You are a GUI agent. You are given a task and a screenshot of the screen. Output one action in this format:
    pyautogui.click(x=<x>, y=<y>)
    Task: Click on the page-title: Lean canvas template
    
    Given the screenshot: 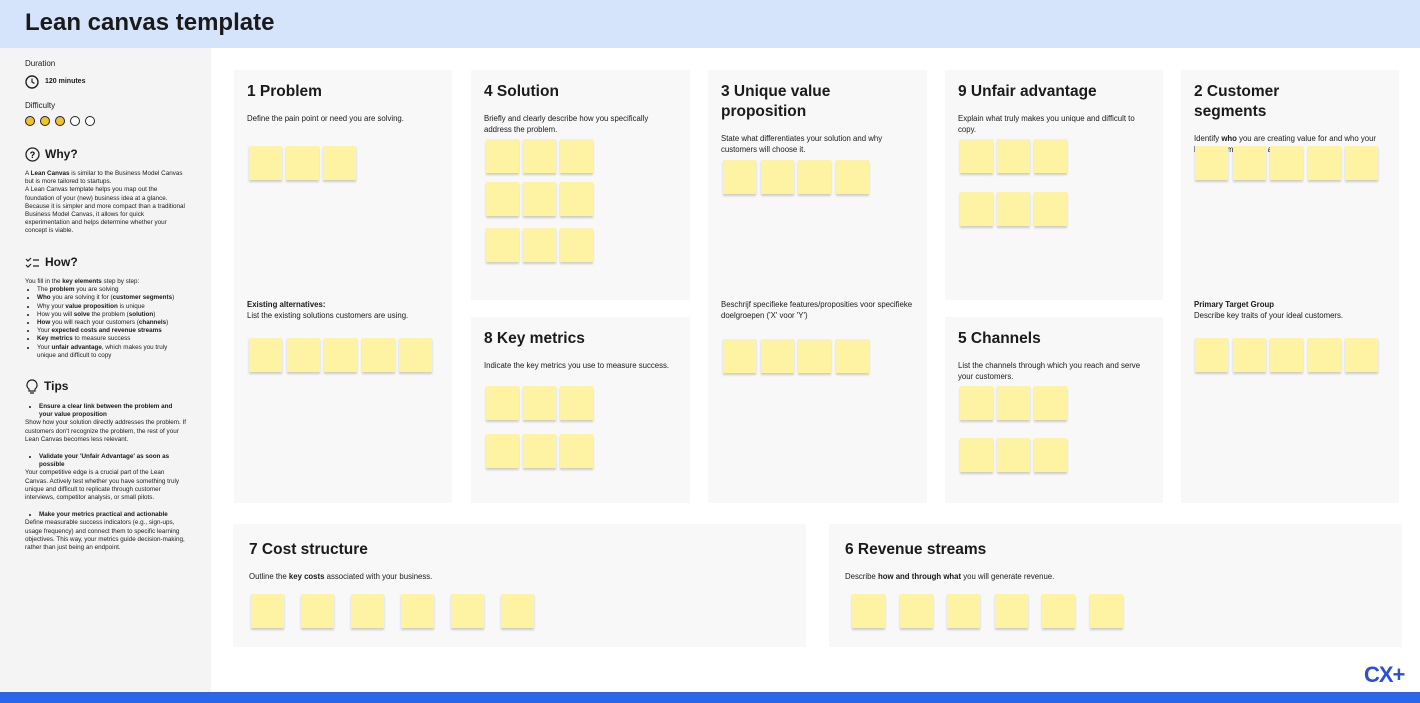 What is the action you would take?
    pyautogui.click(x=150, y=22)
    